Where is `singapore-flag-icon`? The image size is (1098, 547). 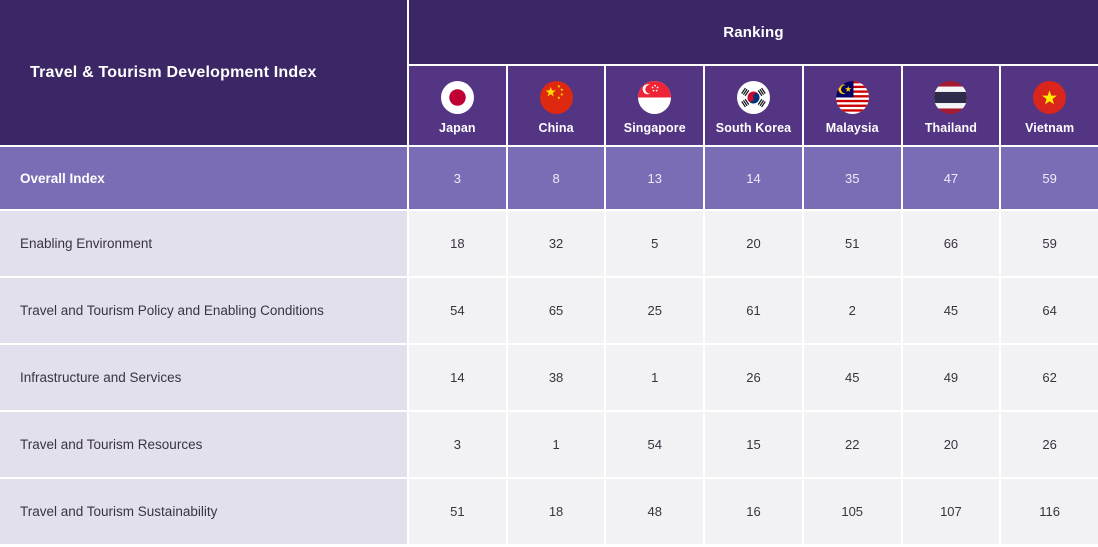 singapore-flag-icon is located at coordinates (655, 97).